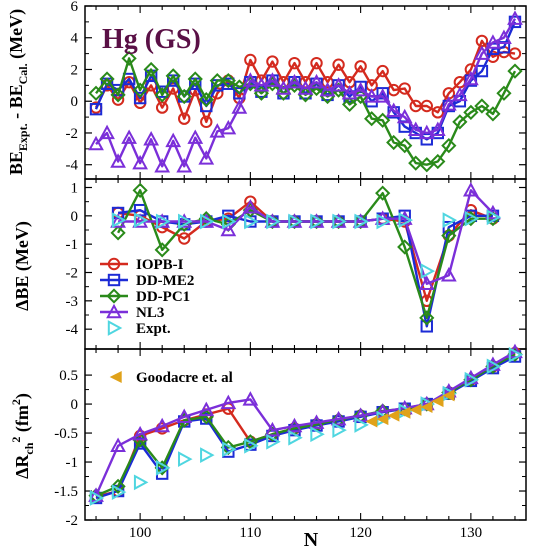 The image size is (534, 550). What do you see at coordinates (68, 376) in the screenshot?
I see `y-tick-label: 0.5` at bounding box center [68, 376].